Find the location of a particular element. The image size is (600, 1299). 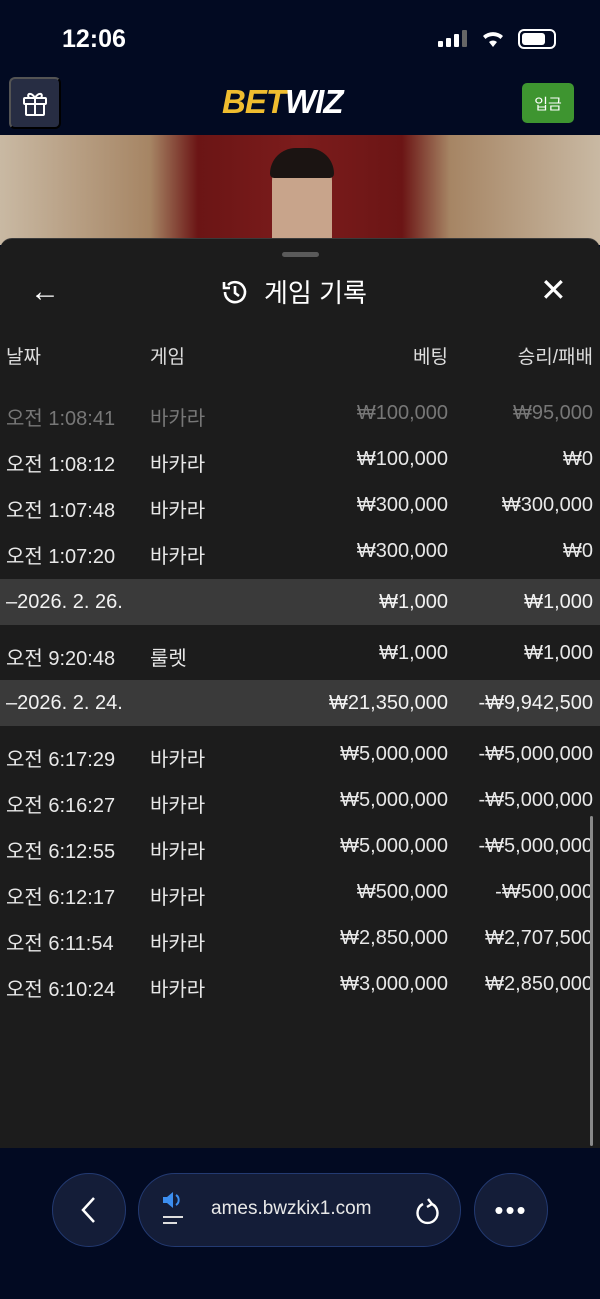

cell-date: 오전 6:10:24 is located at coordinates (61, 990).